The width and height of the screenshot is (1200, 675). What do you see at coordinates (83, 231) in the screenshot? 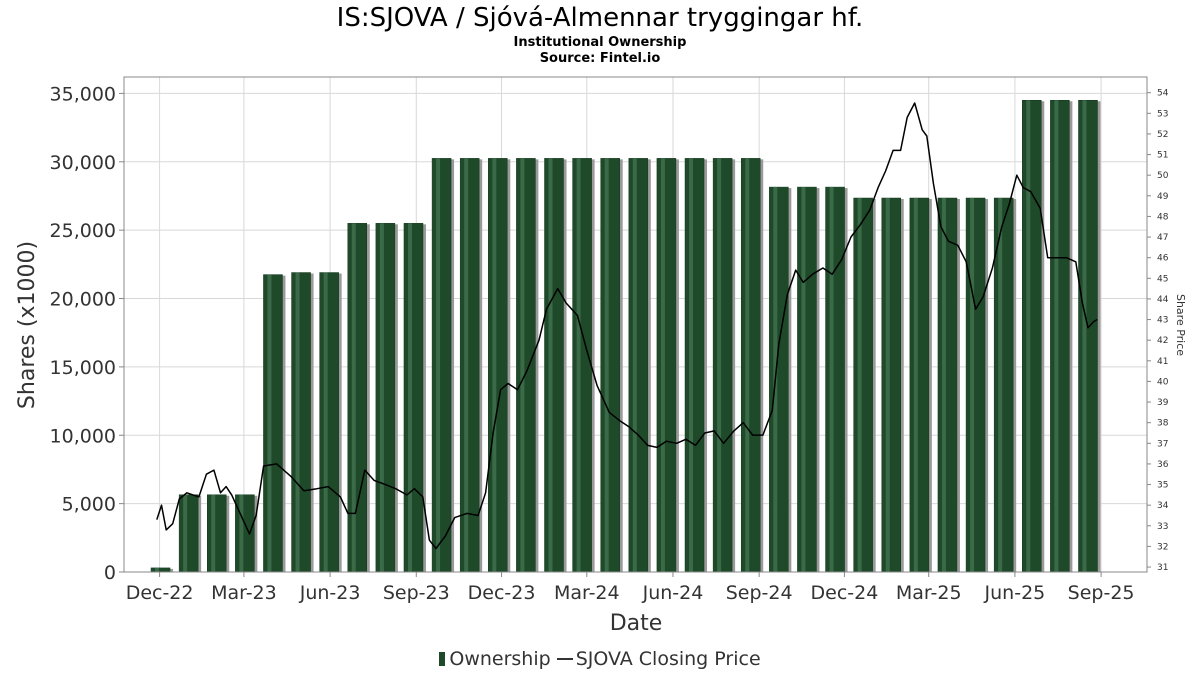
I see `y-tick-label: 25,000` at bounding box center [83, 231].